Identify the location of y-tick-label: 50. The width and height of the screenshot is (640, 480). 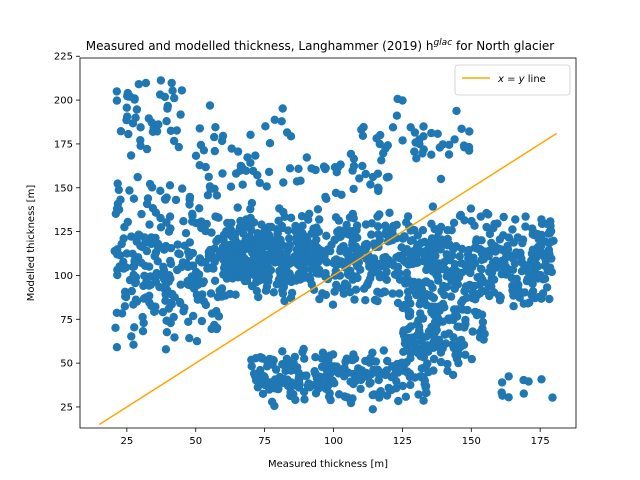
(66, 364).